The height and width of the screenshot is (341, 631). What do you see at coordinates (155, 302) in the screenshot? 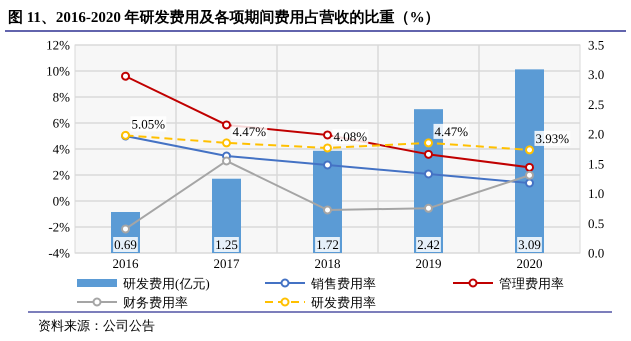
I see `legend-label: 财务费用率` at bounding box center [155, 302].